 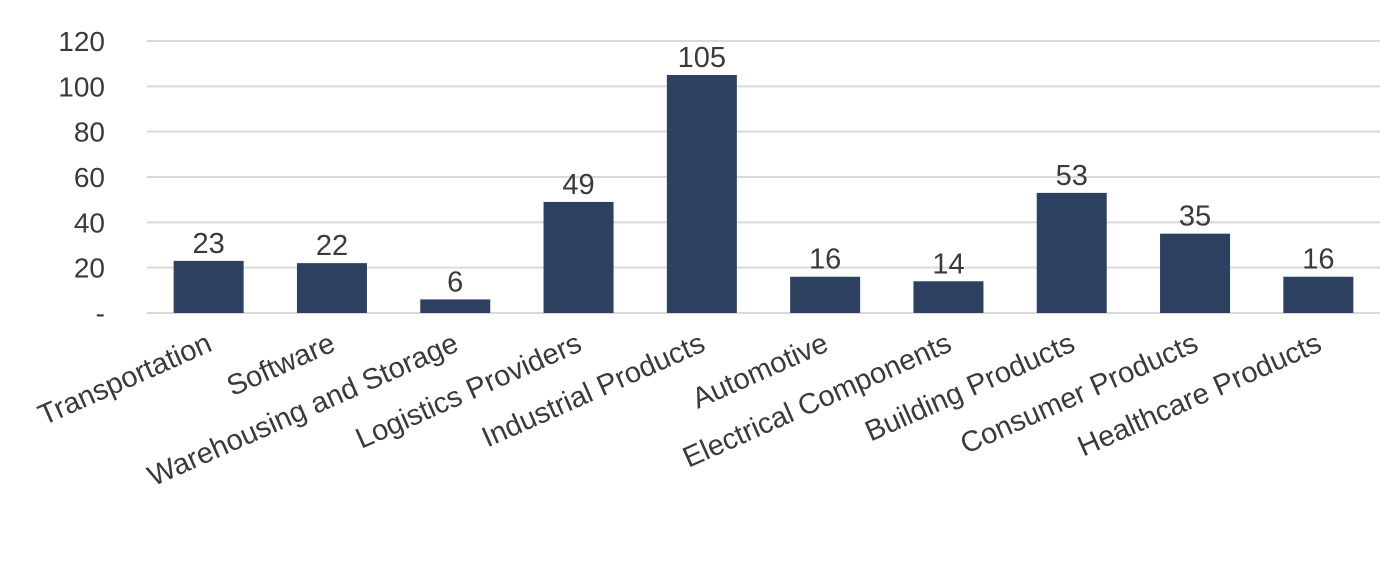 I want to click on y-axis-ticks: - 20 40 60 80 100 120, so click(x=81, y=177).